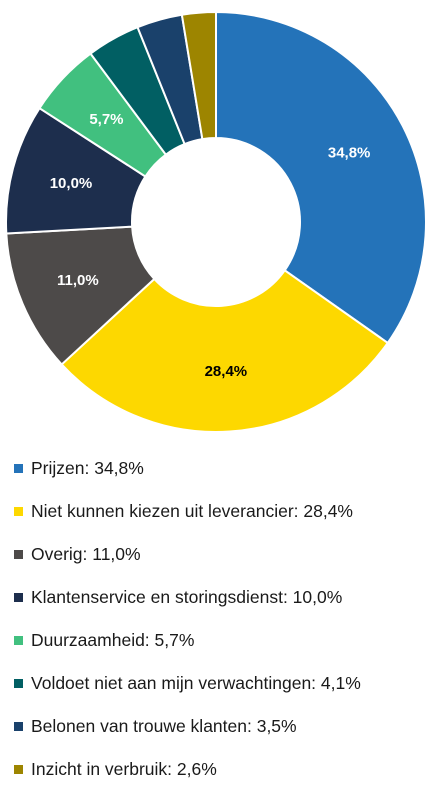 Image resolution: width=445 pixels, height=796 pixels. I want to click on legend-item-belonen-van-trouwe-klanten: Belonen van trouwe klanten: 3,5%, so click(228, 726).